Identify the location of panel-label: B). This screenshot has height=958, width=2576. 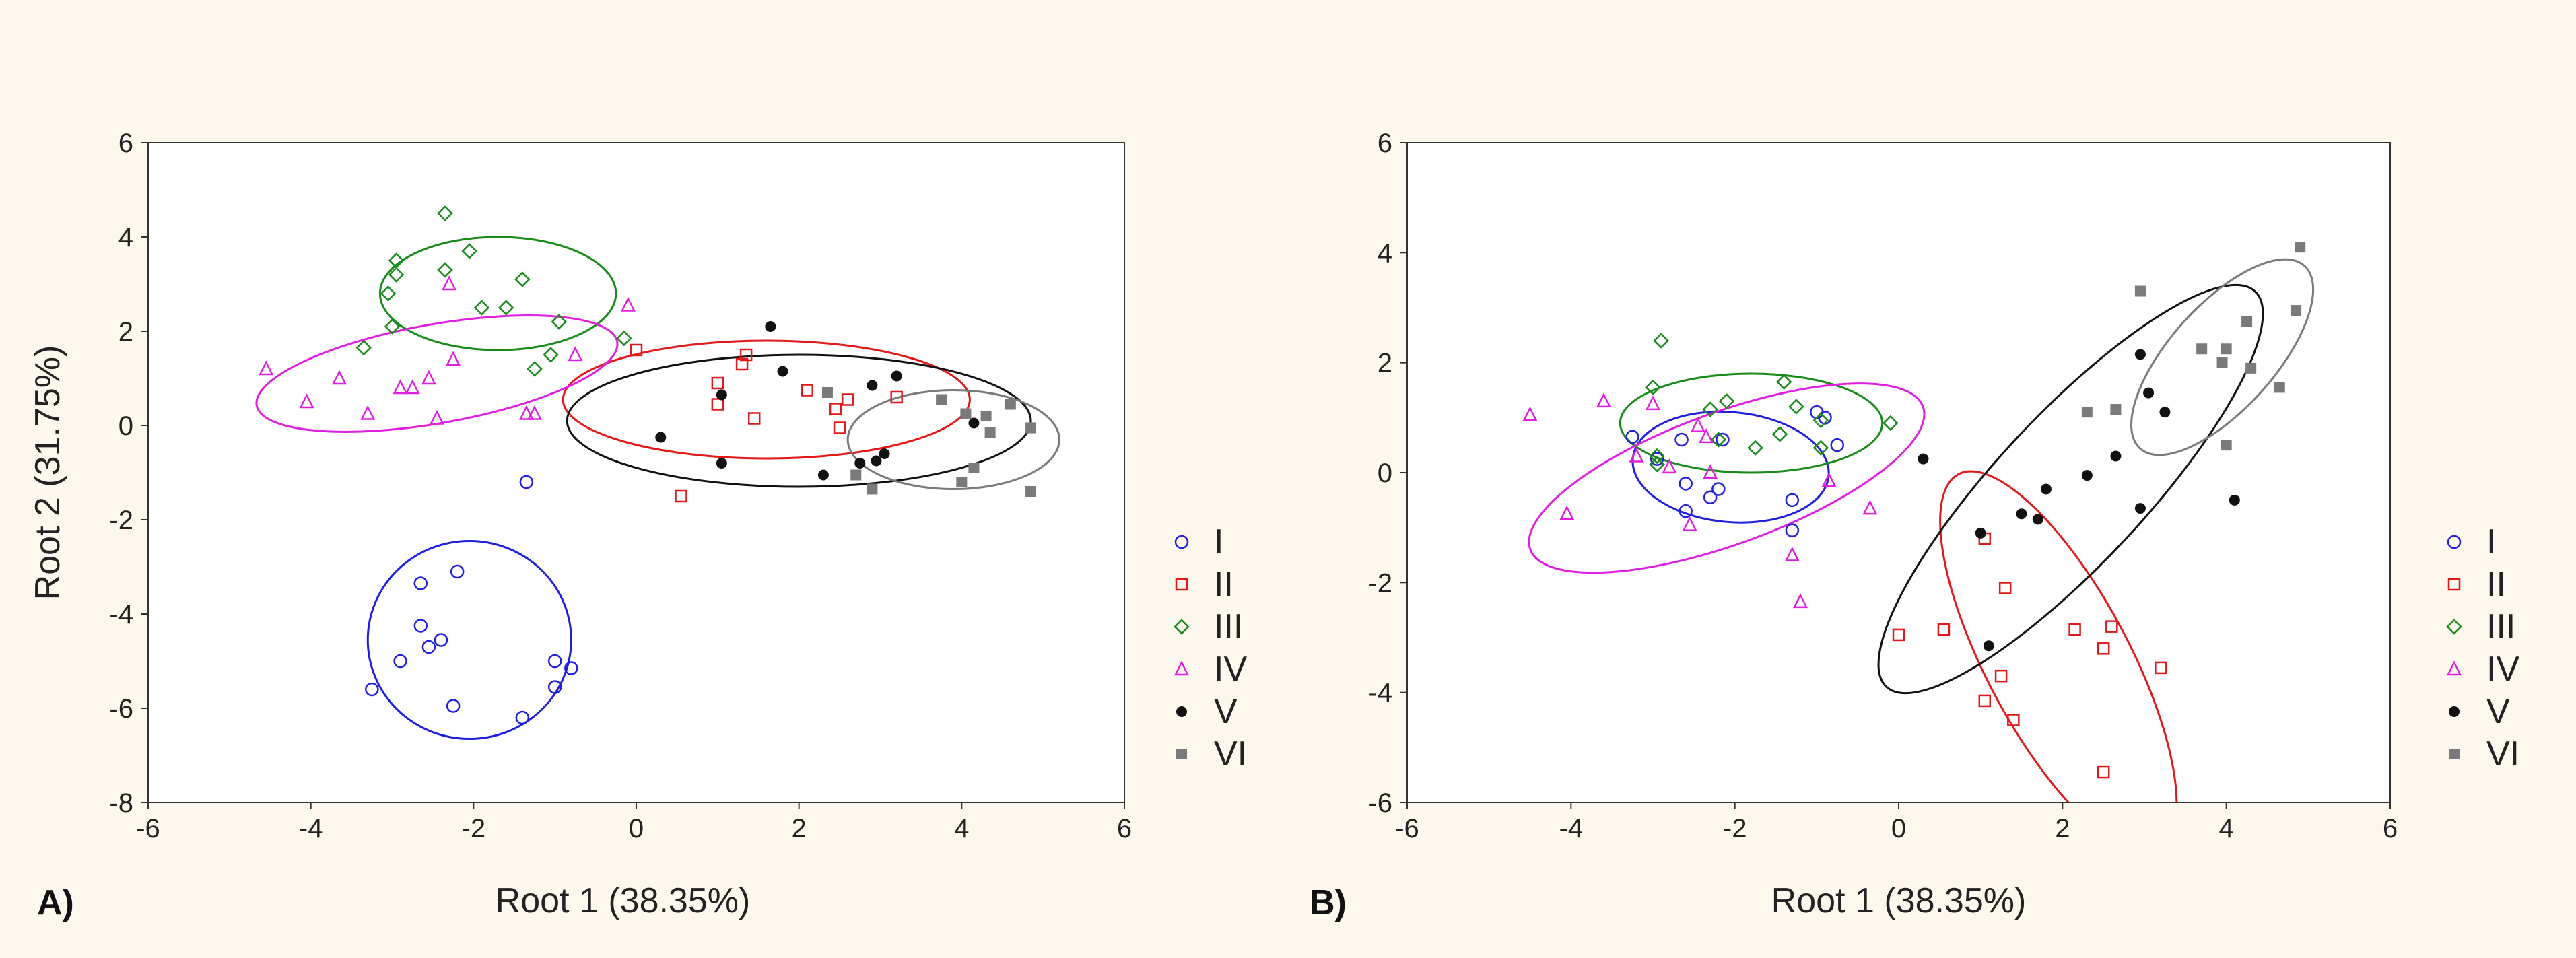
(1328, 902).